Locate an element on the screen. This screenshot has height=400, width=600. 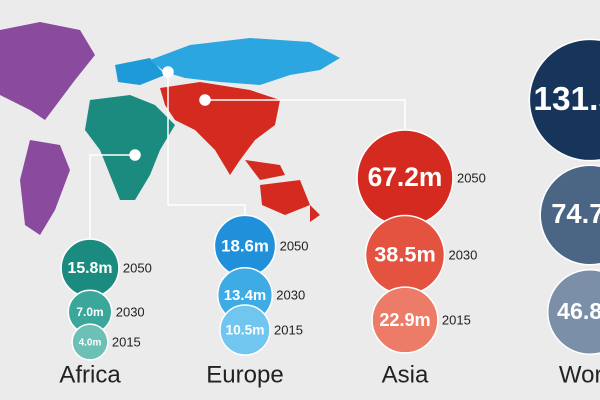
value-label: 74.7m is located at coordinates (575, 213).